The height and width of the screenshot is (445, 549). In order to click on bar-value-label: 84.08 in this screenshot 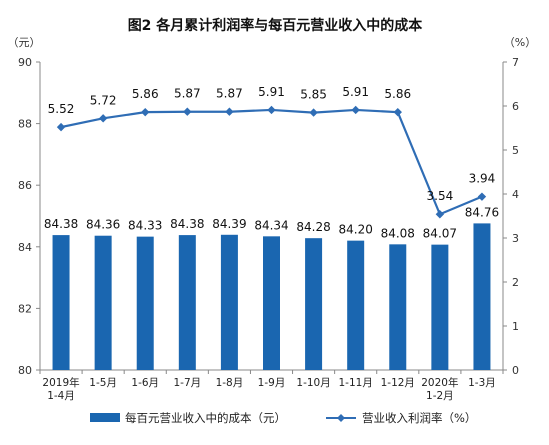, I will do `click(398, 233)`.